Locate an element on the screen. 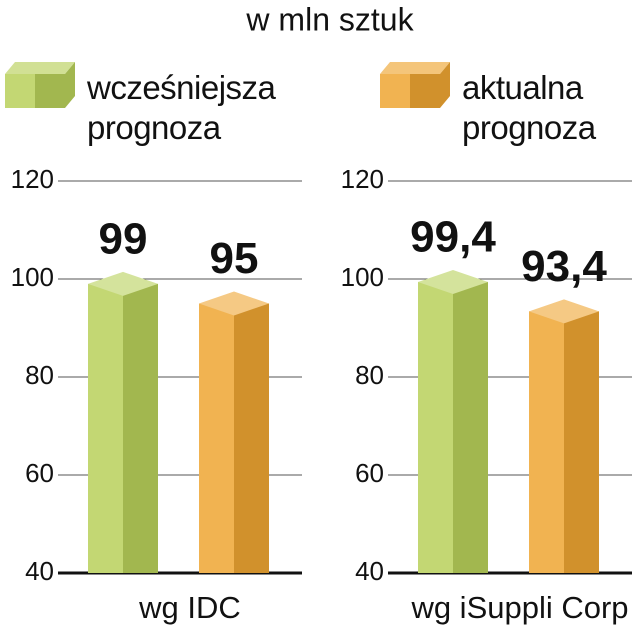 The height and width of the screenshot is (640, 642). chart-title: w mln sztuk is located at coordinates (329, 19).